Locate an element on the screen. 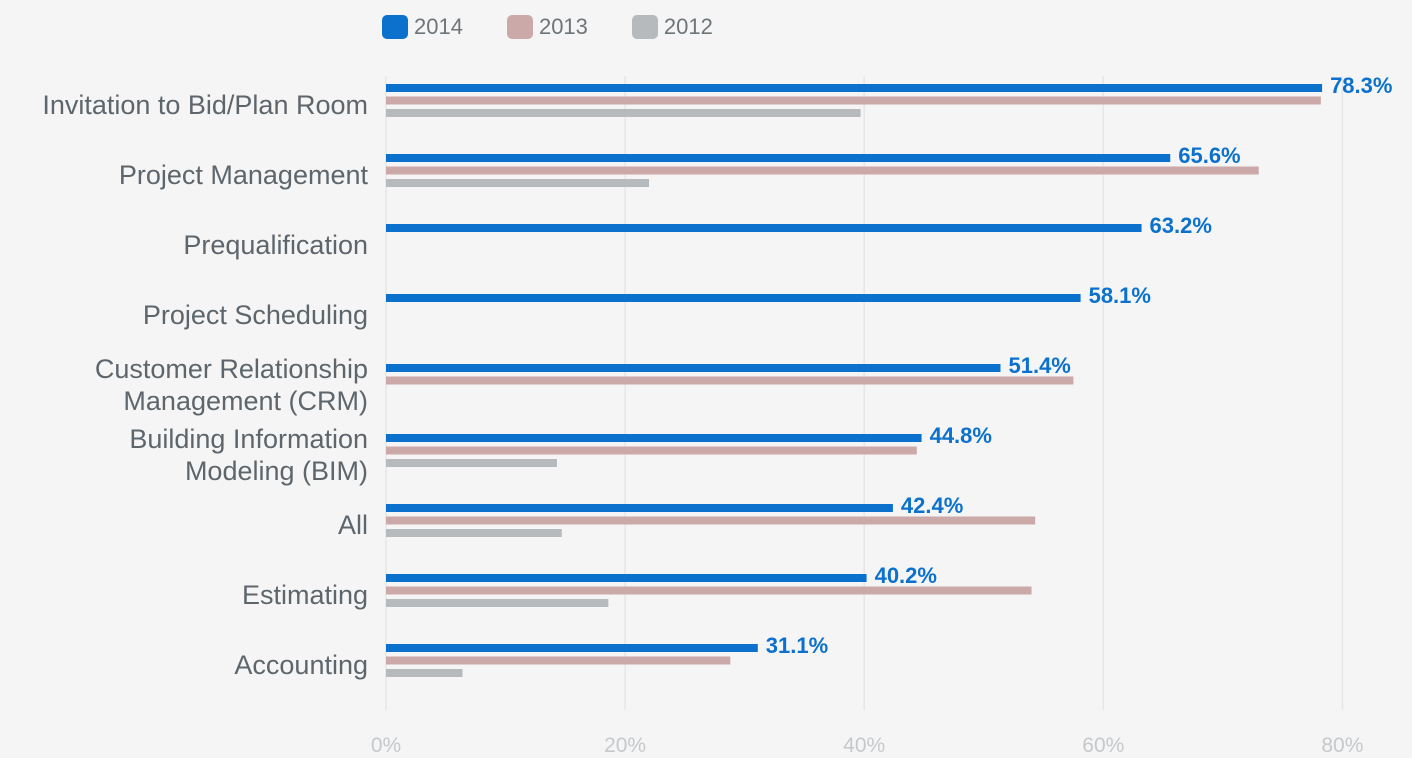 The image size is (1412, 758). legend-swatch-2013 is located at coordinates (519, 27).